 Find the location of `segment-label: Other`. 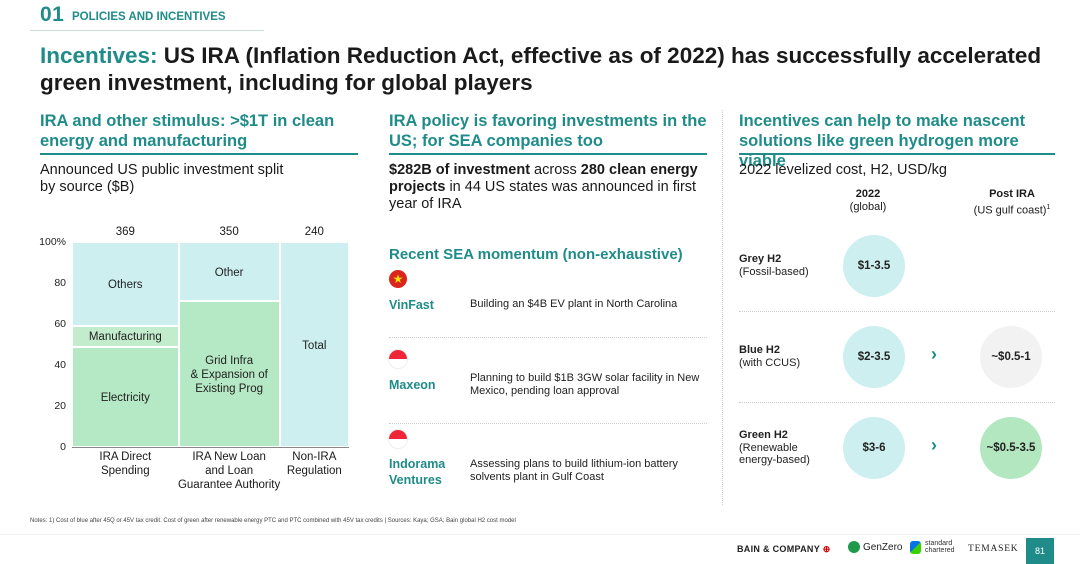

segment-label: Other is located at coordinates (229, 272).